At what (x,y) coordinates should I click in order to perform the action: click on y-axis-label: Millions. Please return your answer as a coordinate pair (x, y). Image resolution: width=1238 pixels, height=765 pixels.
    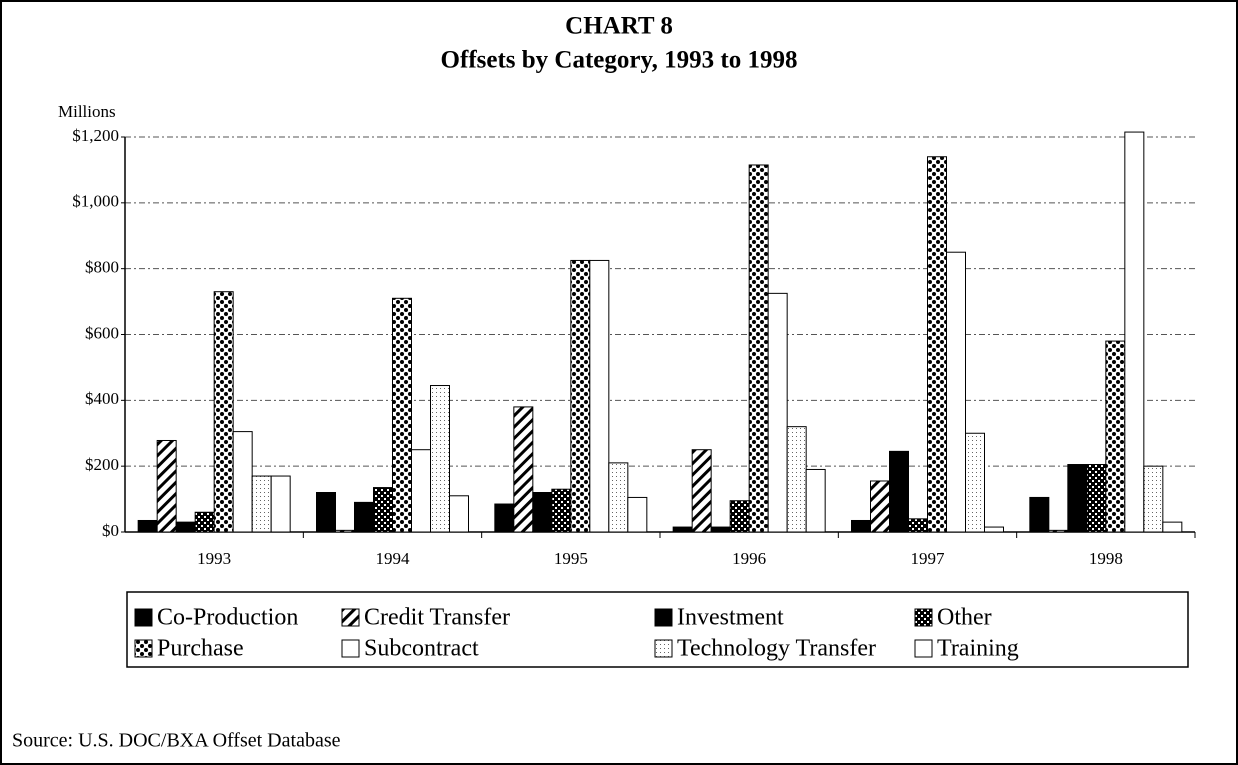
    Looking at the image, I should click on (87, 111).